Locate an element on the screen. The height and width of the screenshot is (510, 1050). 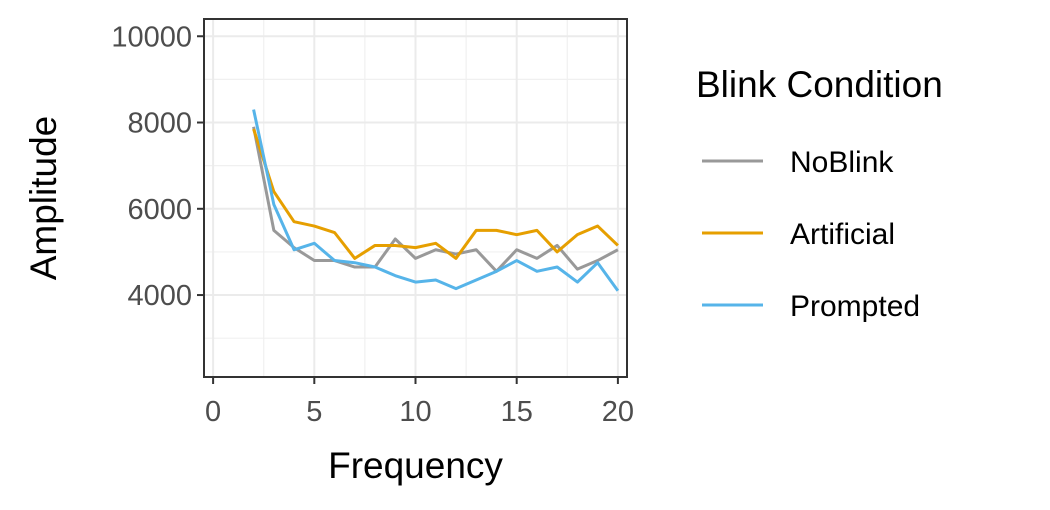
series-line-noblink is located at coordinates (435, 199).